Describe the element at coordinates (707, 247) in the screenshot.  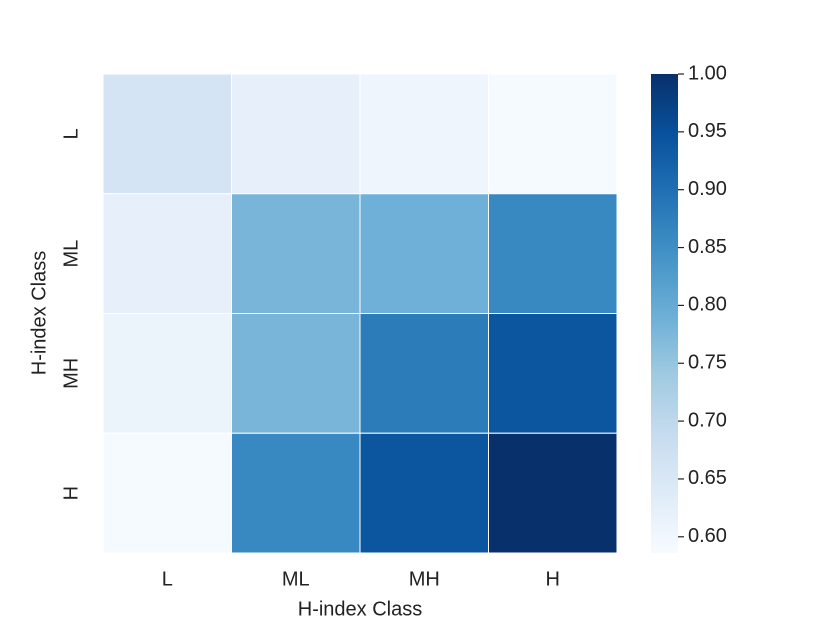
I see `colorbar-tick-label: 0.85` at that location.